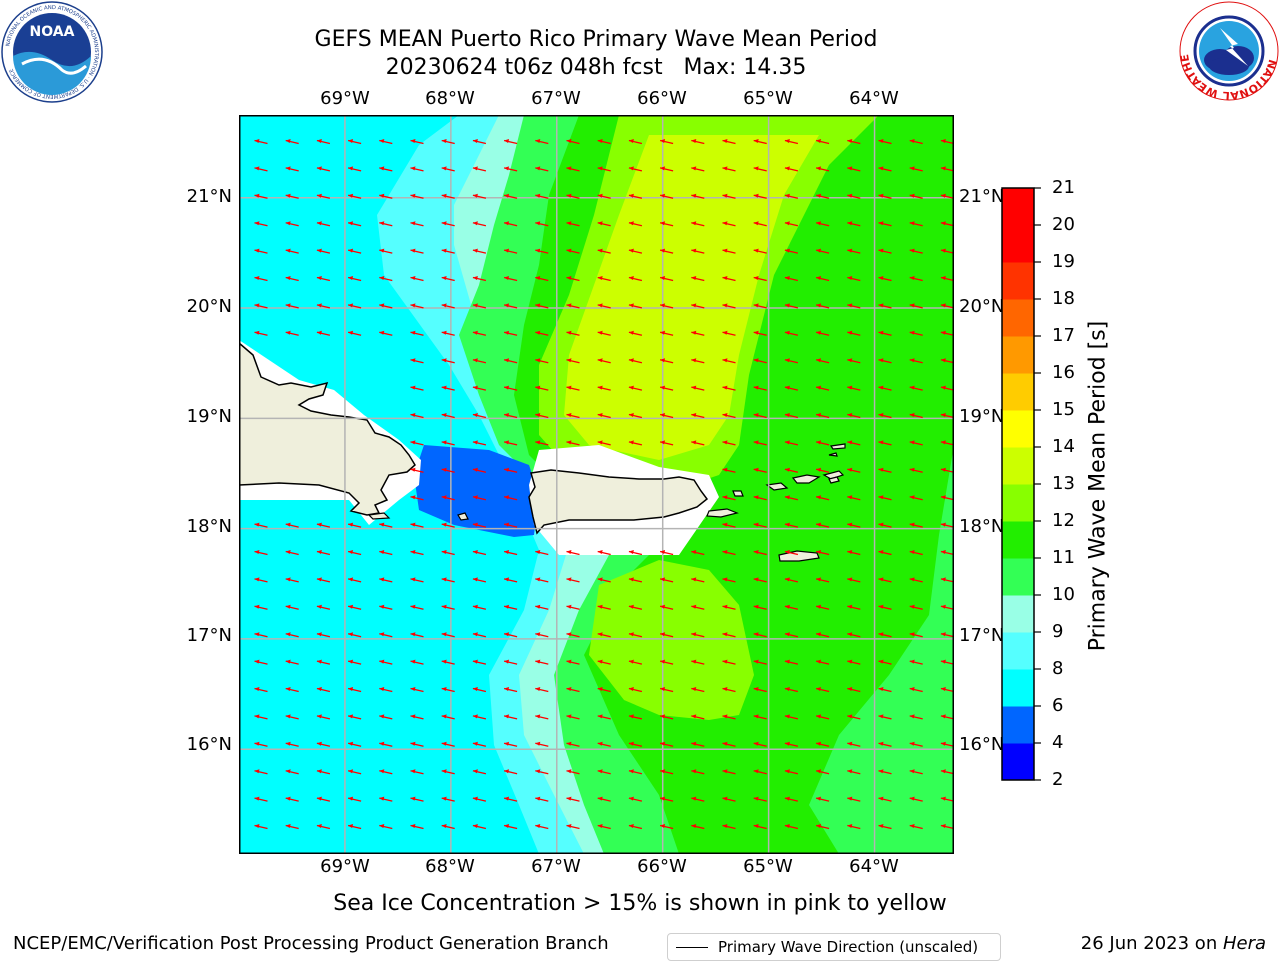 This screenshot has width=1280, height=961. I want to click on lon-label-top-65w: 65°W, so click(768, 98).